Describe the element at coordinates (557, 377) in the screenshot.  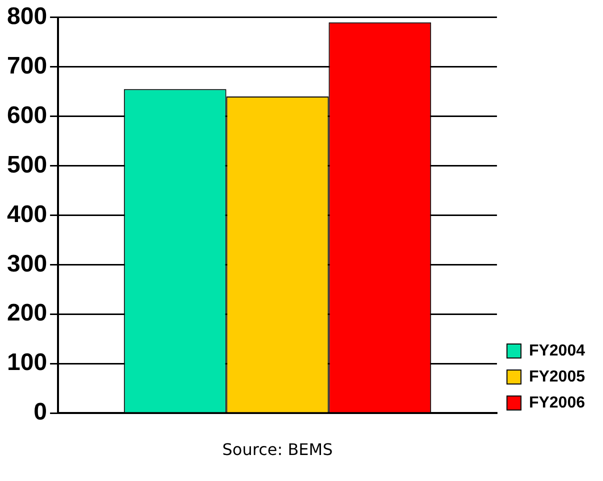
I see `legend-label: FY2005` at that location.